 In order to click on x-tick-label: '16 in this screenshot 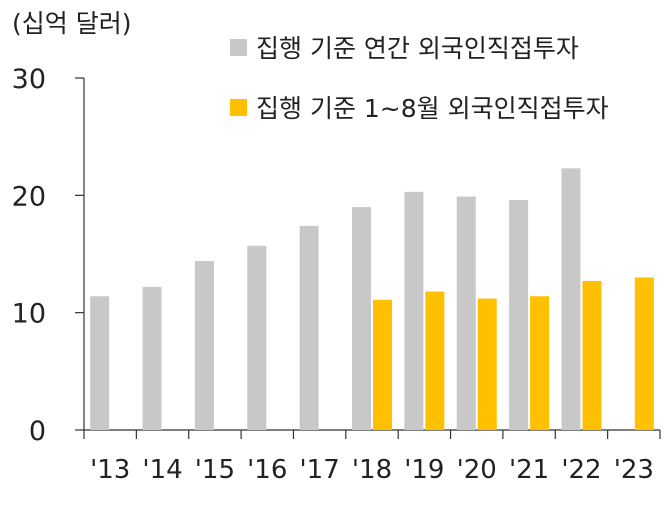, I will do `click(267, 470)`.